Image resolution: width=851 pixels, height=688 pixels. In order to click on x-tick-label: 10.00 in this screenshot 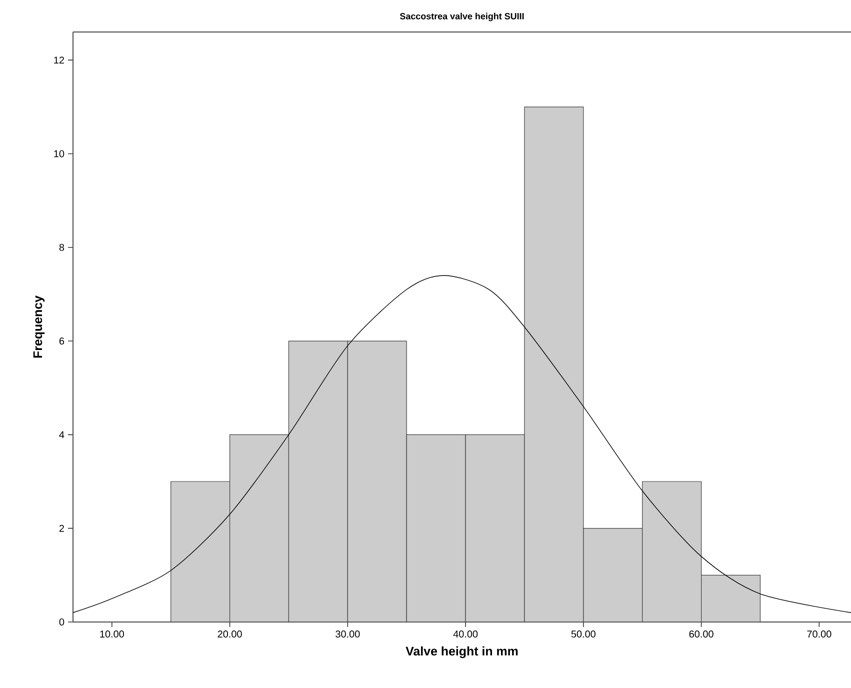, I will do `click(112, 634)`.